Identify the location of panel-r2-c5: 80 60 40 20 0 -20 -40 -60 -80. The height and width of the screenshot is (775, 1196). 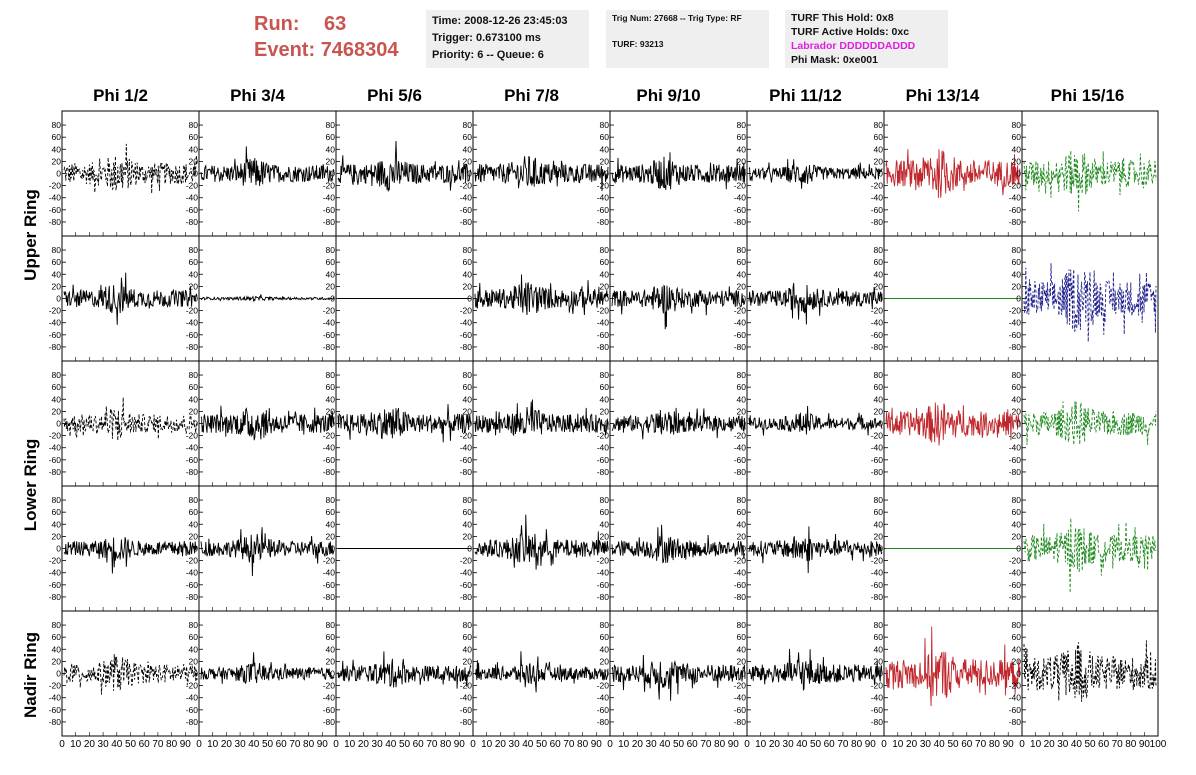
(672, 298).